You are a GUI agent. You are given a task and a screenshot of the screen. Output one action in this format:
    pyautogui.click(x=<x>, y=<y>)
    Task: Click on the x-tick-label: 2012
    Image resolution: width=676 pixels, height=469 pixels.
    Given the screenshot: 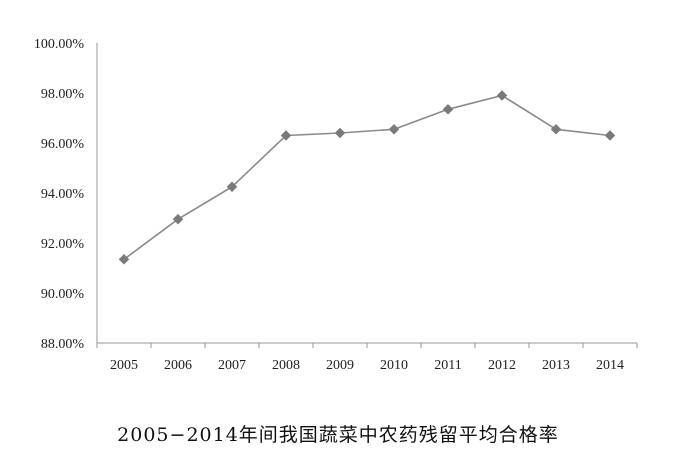 What is the action you would take?
    pyautogui.click(x=502, y=365)
    